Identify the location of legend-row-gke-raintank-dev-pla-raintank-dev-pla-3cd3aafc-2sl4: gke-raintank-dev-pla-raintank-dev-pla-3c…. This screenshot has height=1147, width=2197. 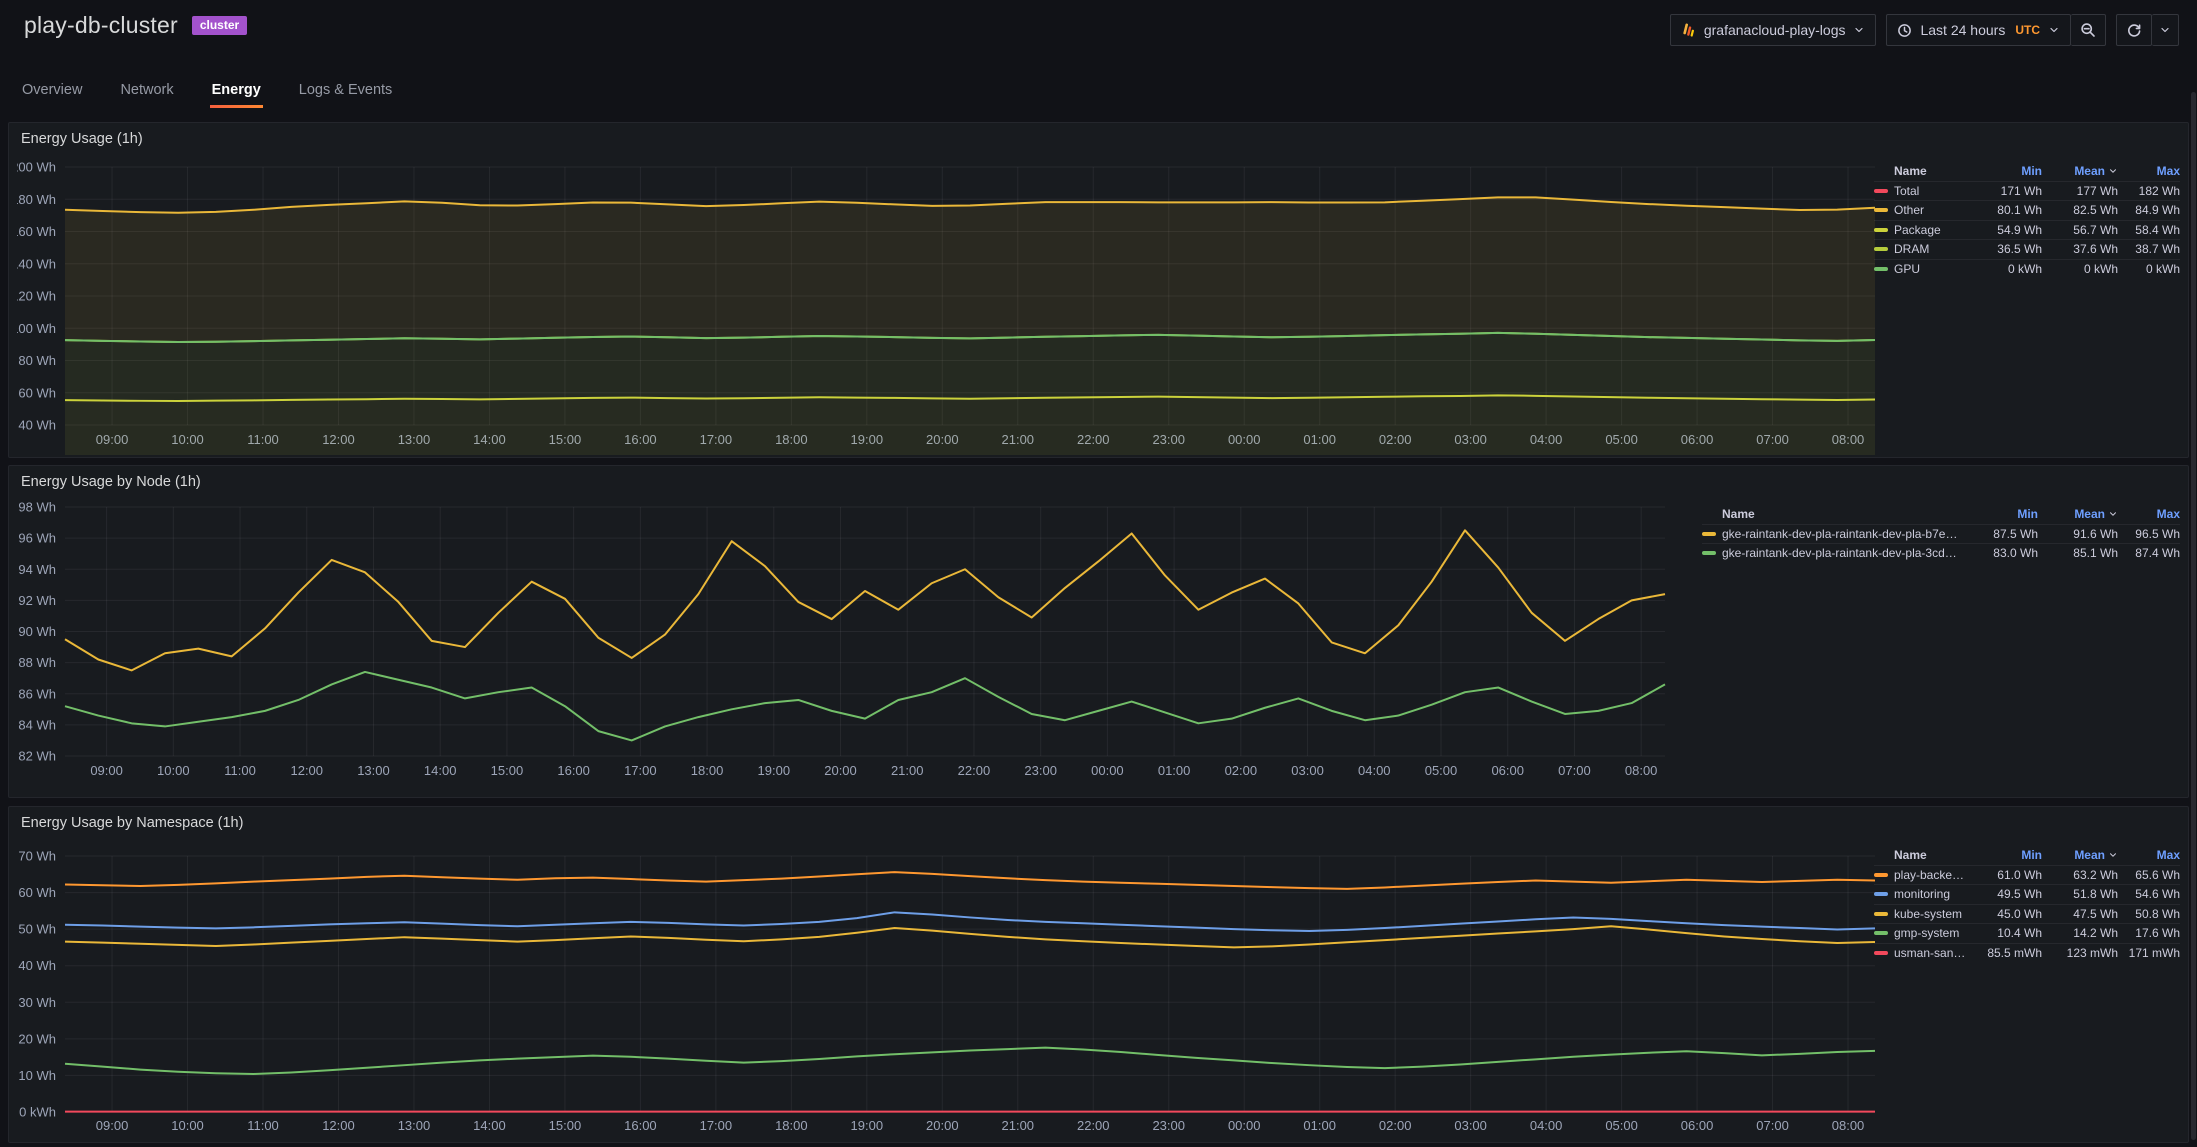
(1941, 553).